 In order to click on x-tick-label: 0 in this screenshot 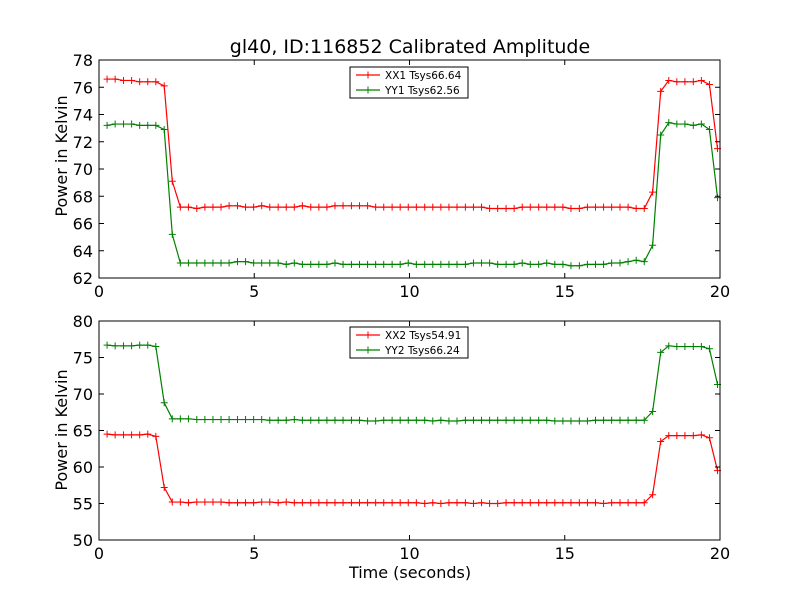, I will do `click(99, 553)`.